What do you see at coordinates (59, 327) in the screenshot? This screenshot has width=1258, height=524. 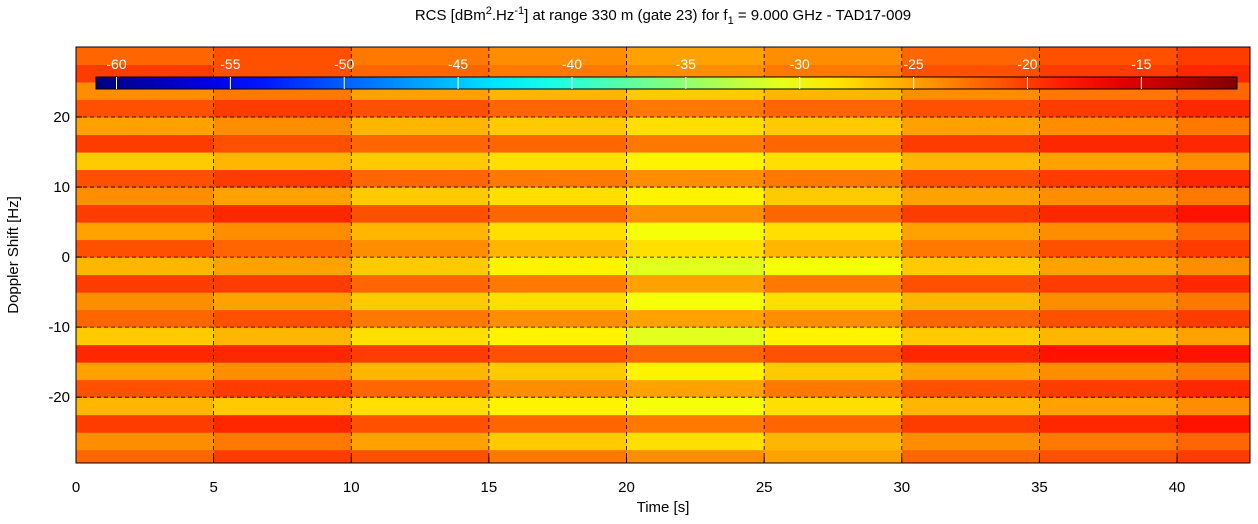 I see `y-tick-label: -10` at bounding box center [59, 327].